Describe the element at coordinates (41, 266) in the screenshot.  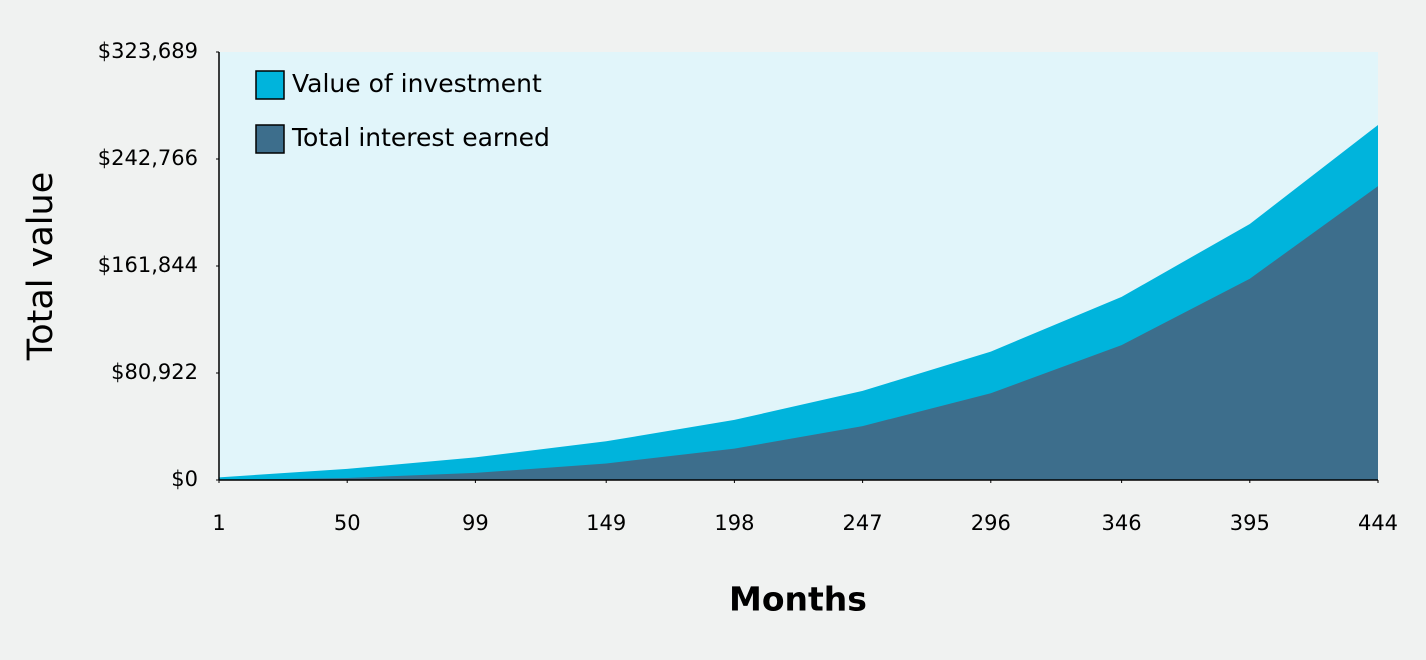
I see `y-axis-title: Total value` at that location.